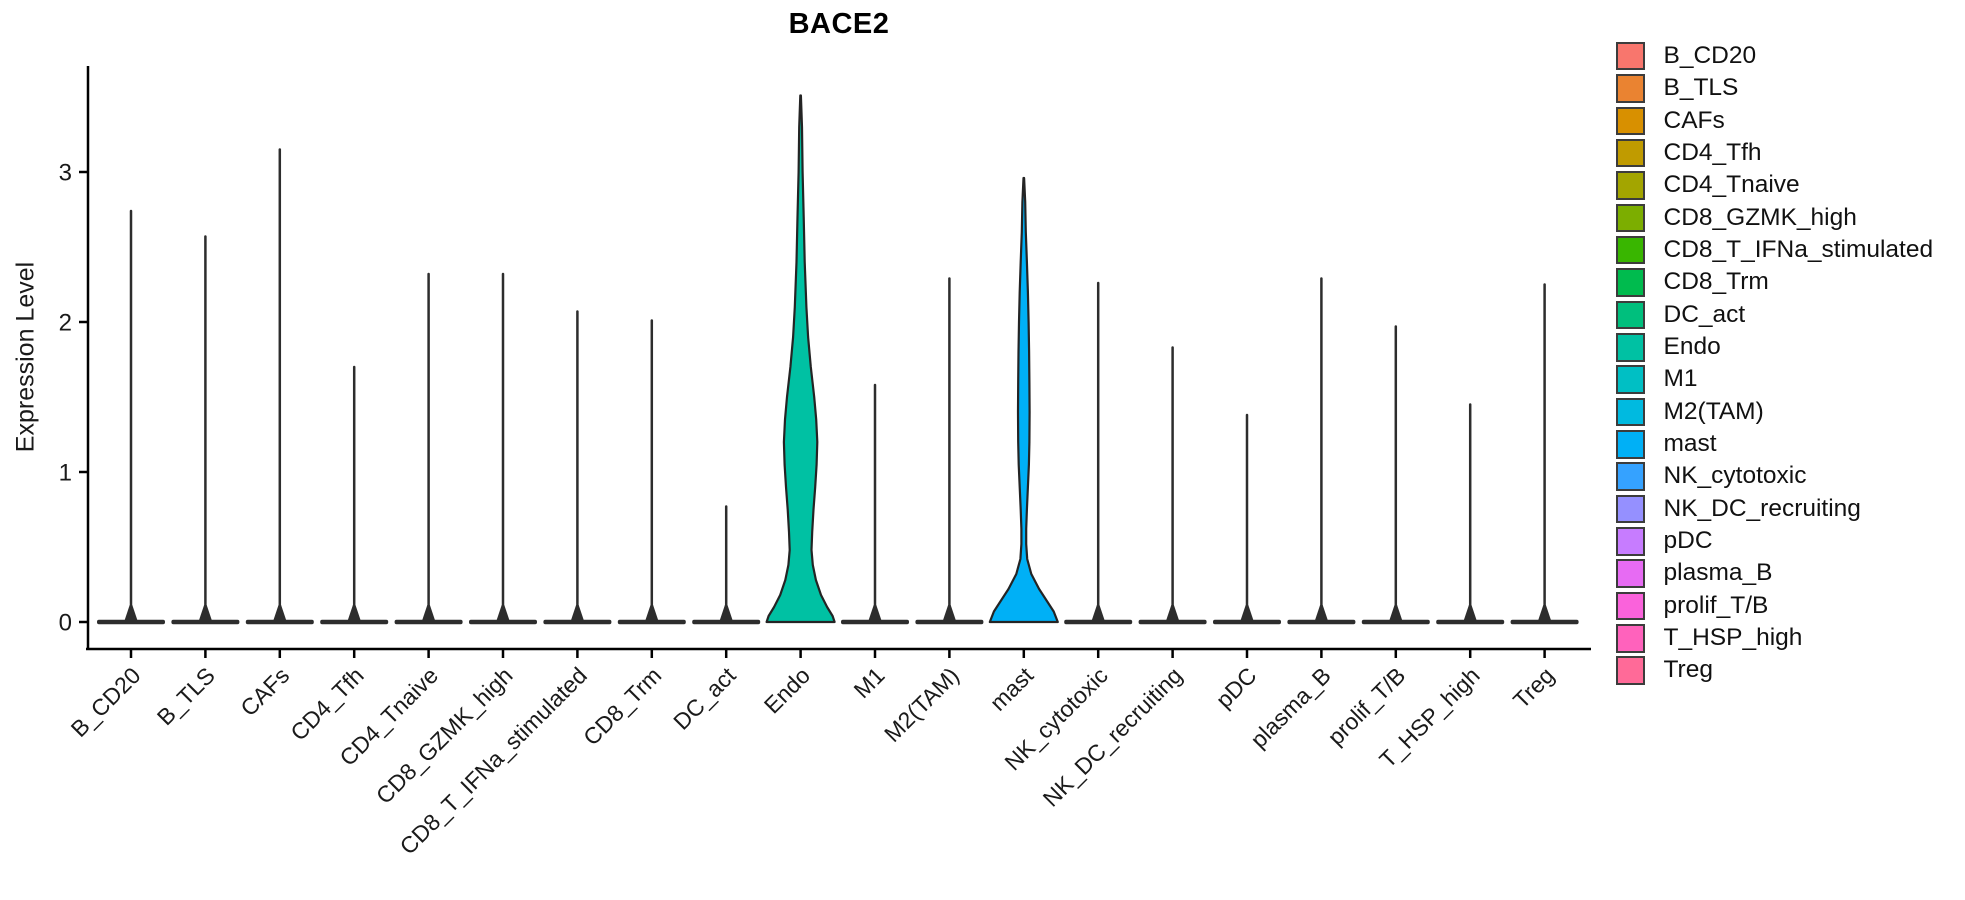 This screenshot has width=1965, height=900. What do you see at coordinates (1774, 606) in the screenshot?
I see `legend-item: prolif_T/B` at bounding box center [1774, 606].